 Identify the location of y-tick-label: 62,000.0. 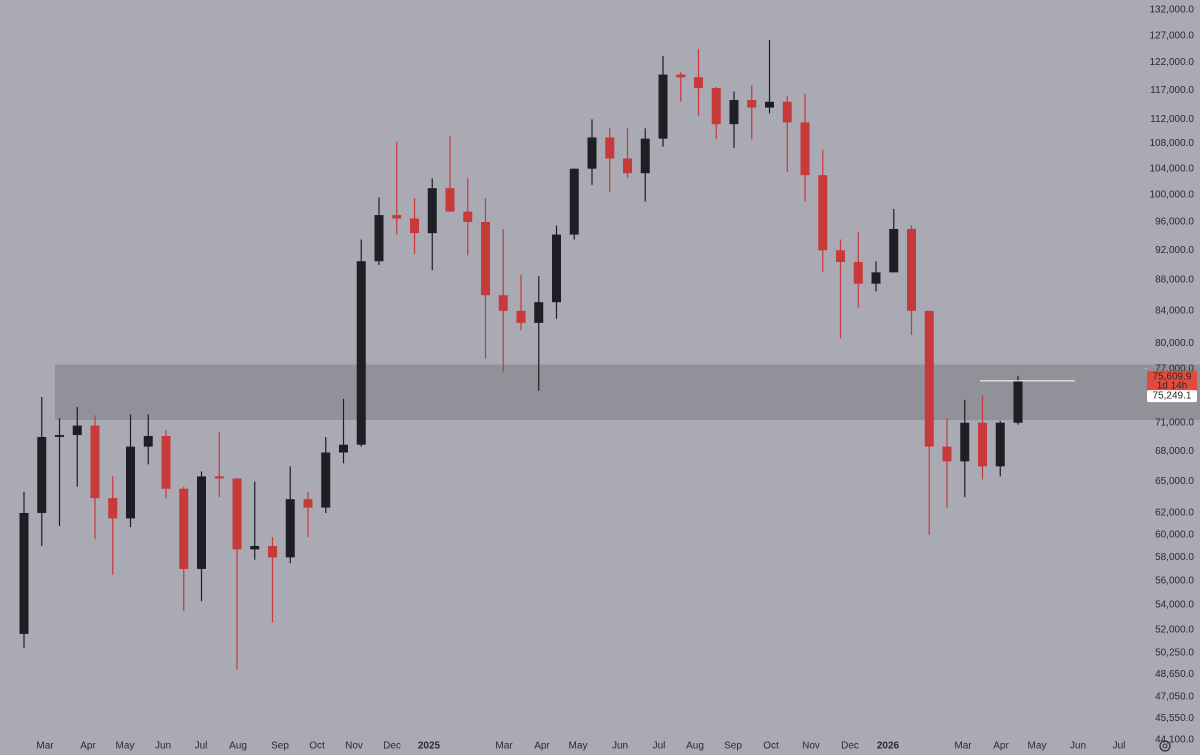
(1174, 513).